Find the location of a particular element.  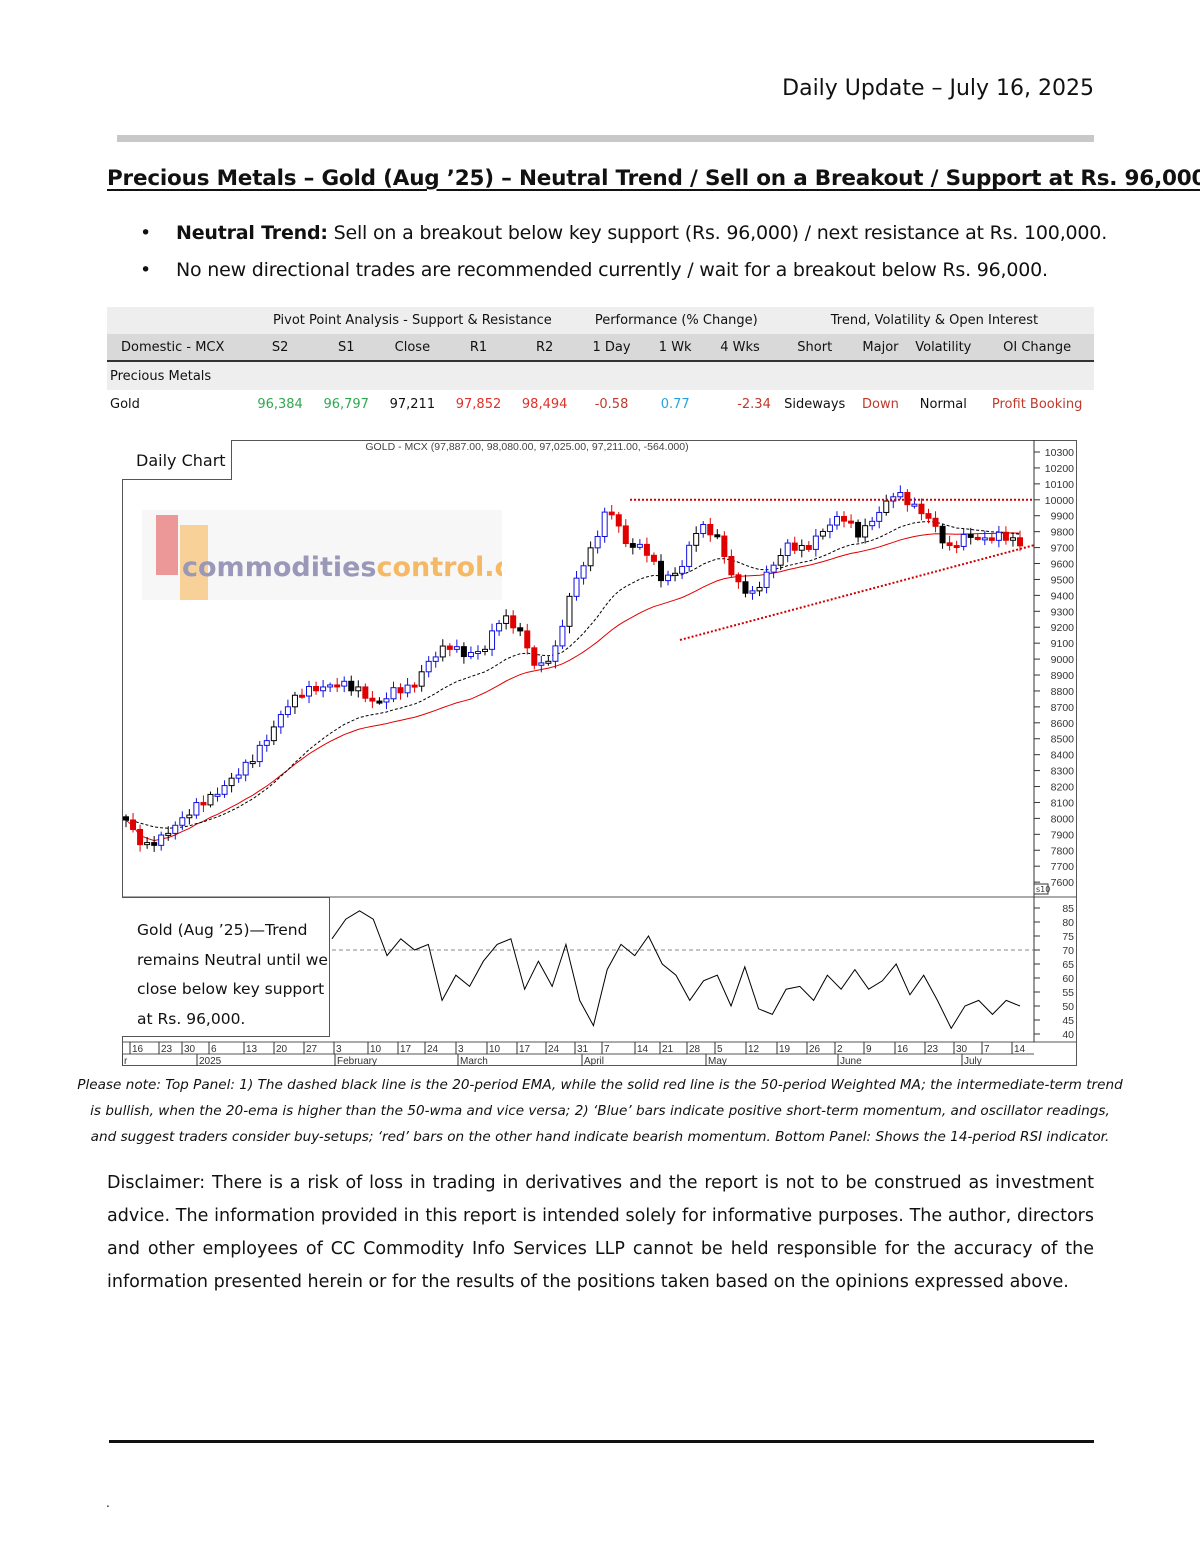

column-header: S2 is located at coordinates (280, 348).